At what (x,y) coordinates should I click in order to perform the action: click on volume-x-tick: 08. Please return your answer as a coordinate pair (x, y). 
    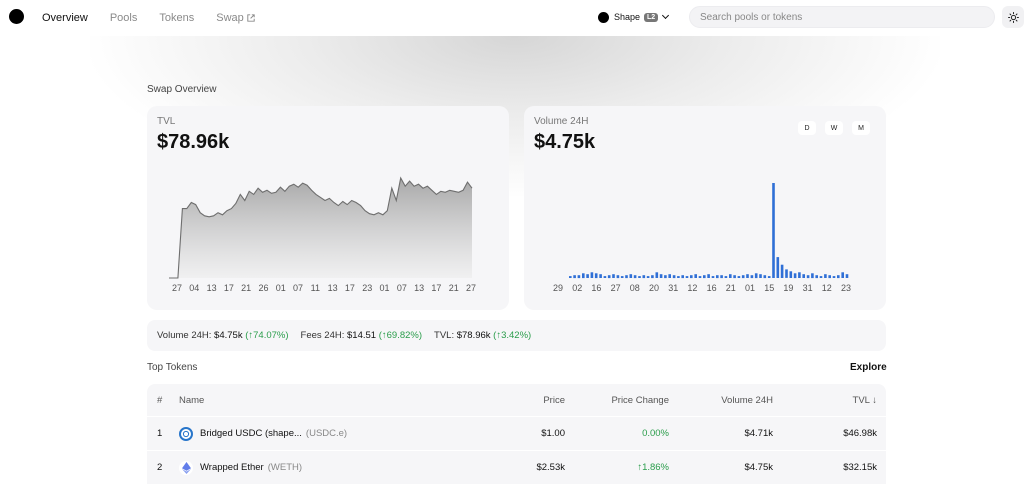
    Looking at the image, I should click on (635, 288).